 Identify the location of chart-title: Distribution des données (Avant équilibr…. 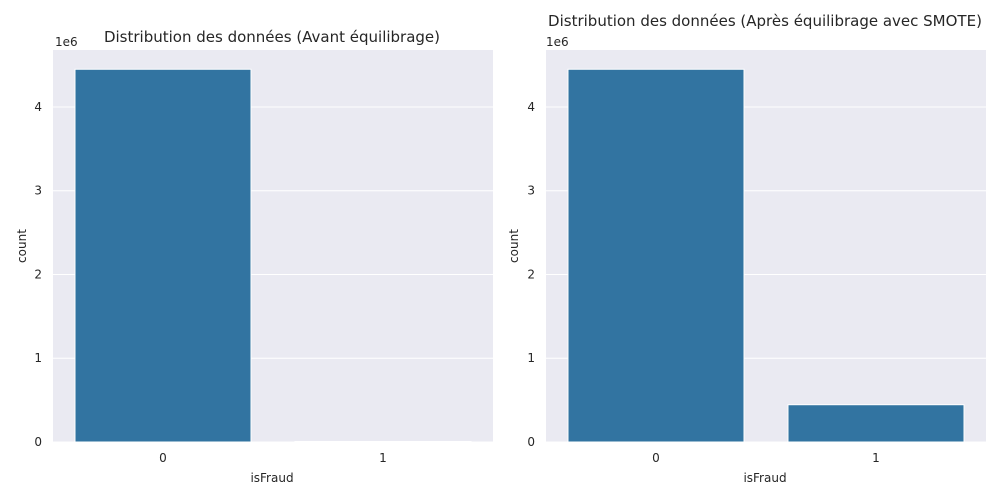
(272, 37).